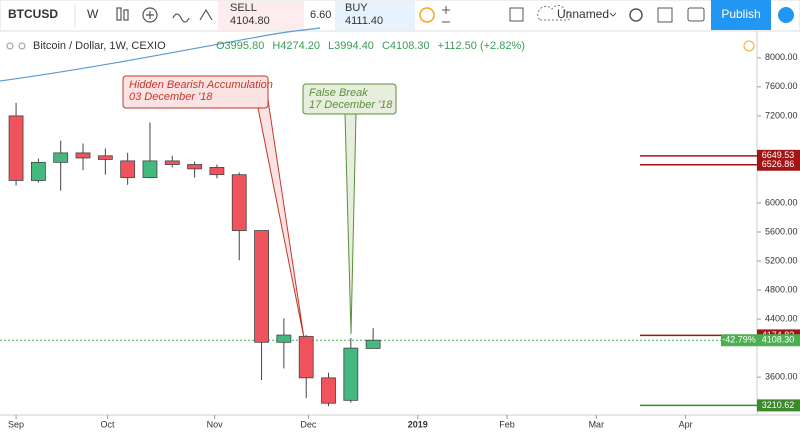 The width and height of the screenshot is (800, 439). Describe the element at coordinates (686, 424) in the screenshot. I see `x-tick-label: Apr` at that location.